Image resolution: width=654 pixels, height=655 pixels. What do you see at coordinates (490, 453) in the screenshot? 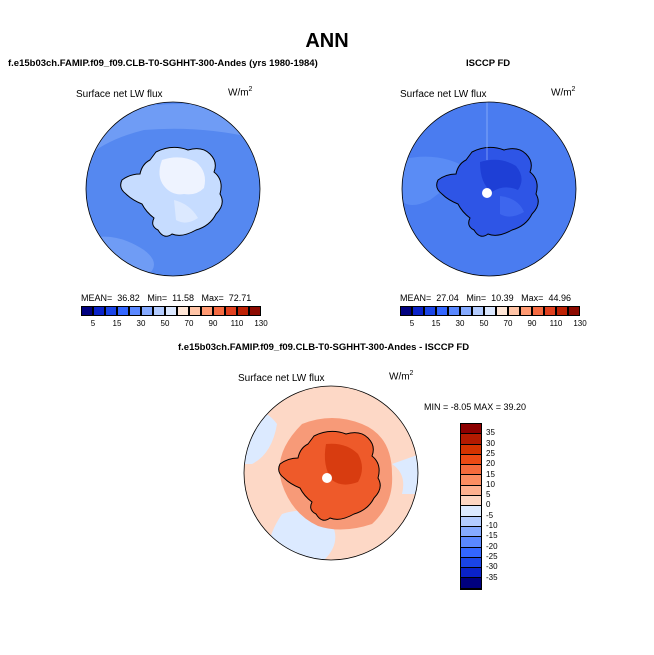
I see `colorbar-tick-label: 25` at bounding box center [490, 453].